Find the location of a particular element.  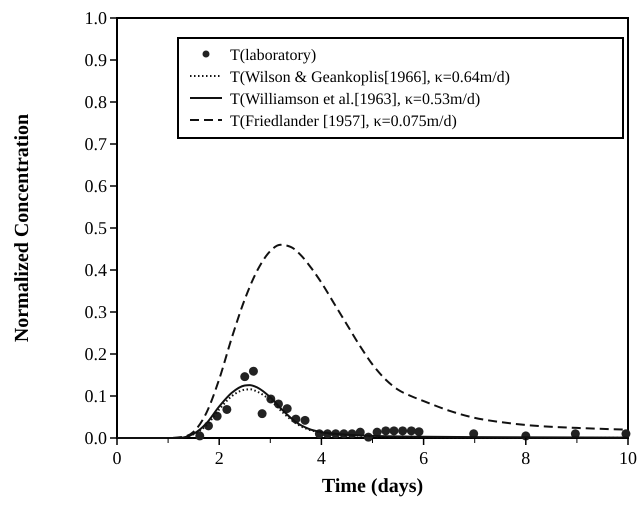

y-tick-label: 0.7 is located at coordinates (95, 144).